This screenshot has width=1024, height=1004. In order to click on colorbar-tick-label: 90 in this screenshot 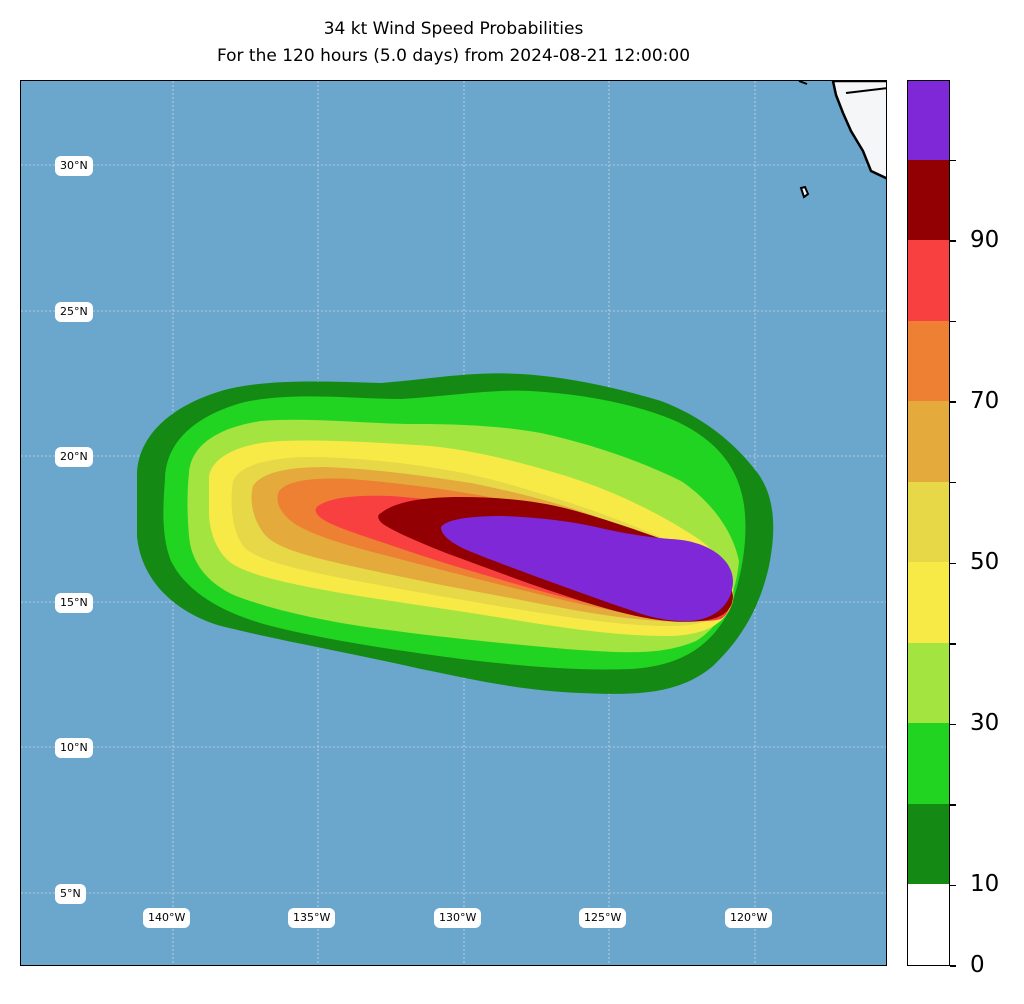, I will do `click(985, 240)`.